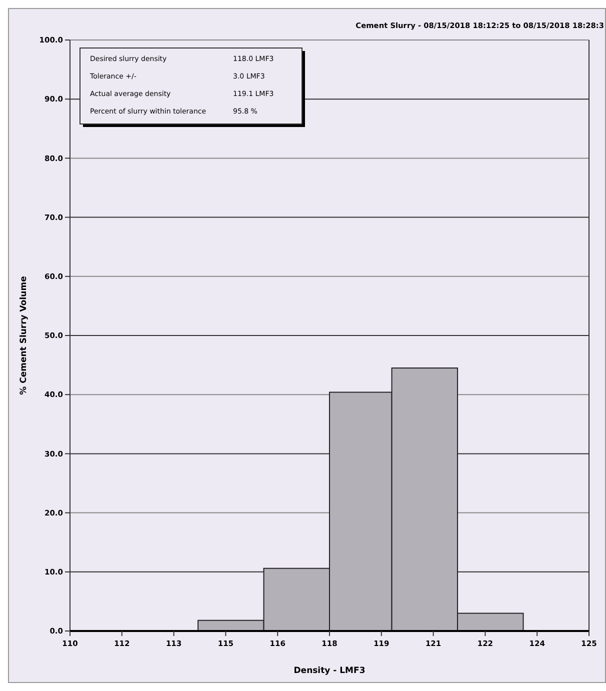  Describe the element at coordinates (330, 671) in the screenshot. I see `x-axis-title: Density - LMF3` at that location.